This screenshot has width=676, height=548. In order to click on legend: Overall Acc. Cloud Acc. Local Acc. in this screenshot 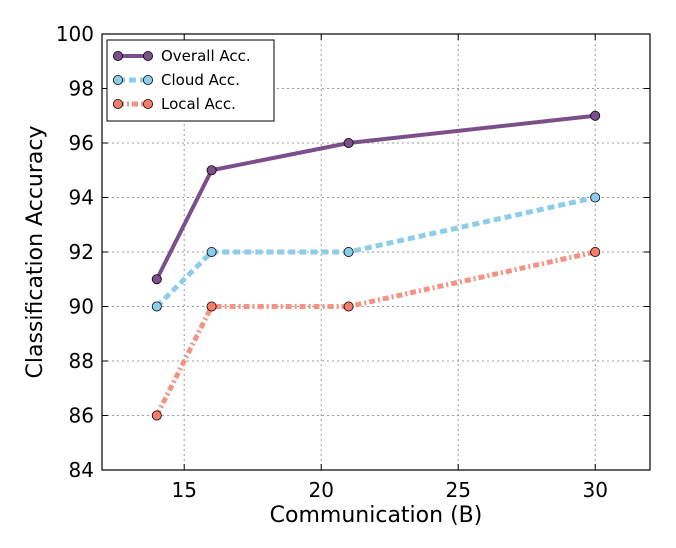, I will do `click(190, 80)`.